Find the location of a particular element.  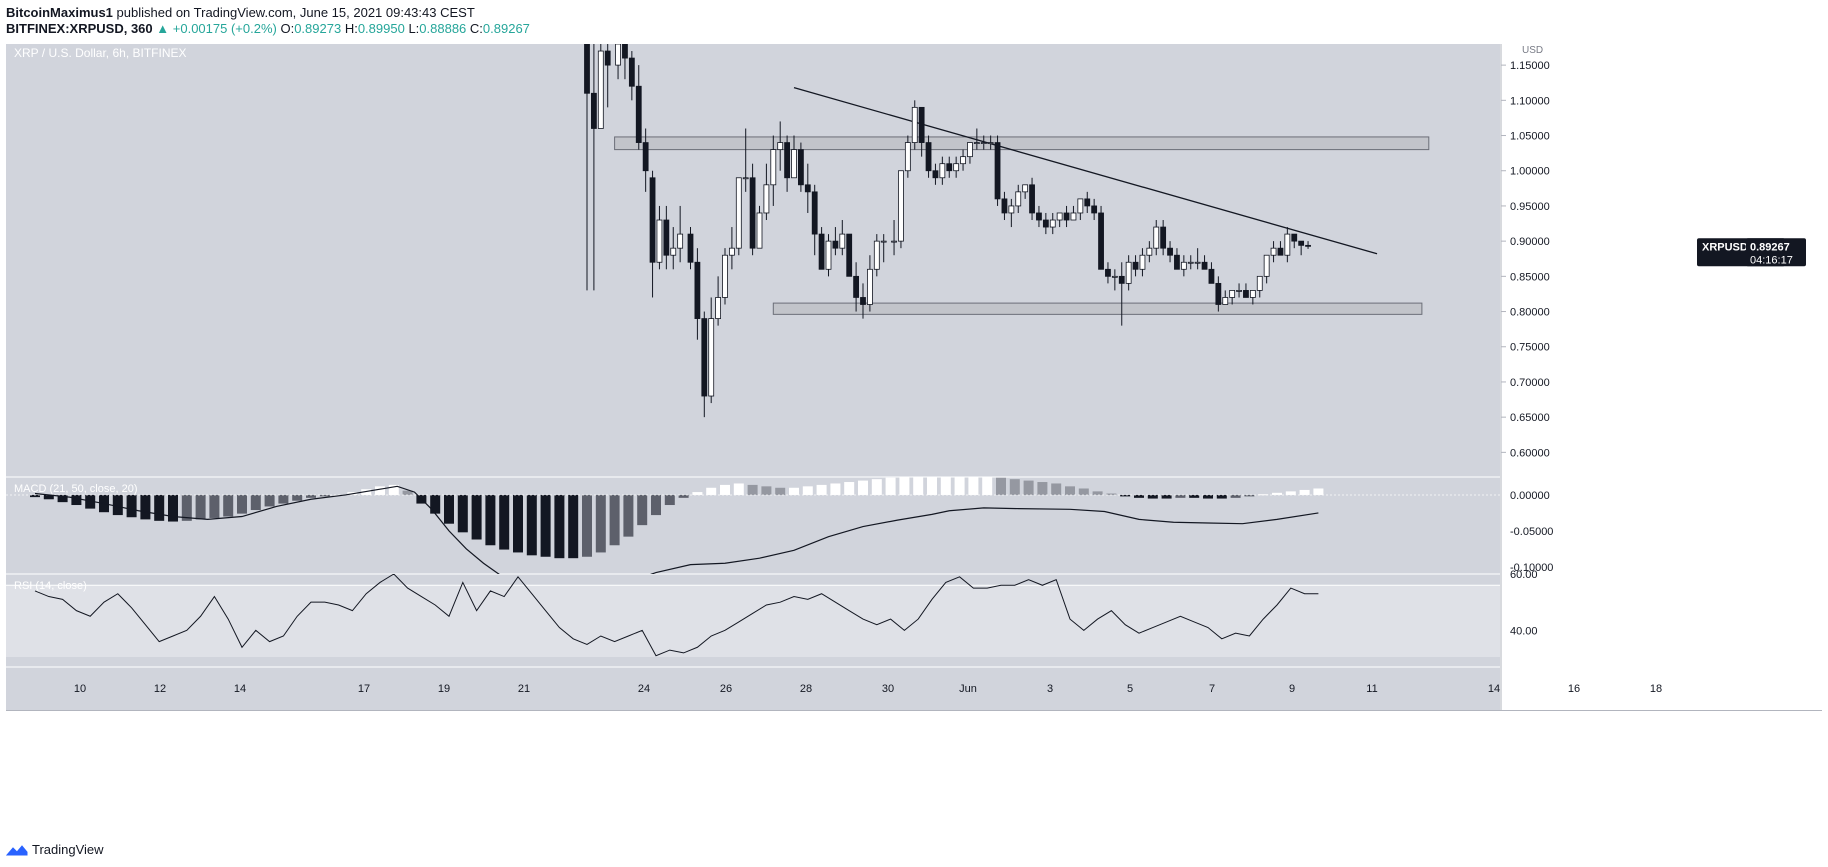

bottom-border is located at coordinates (914, 710).